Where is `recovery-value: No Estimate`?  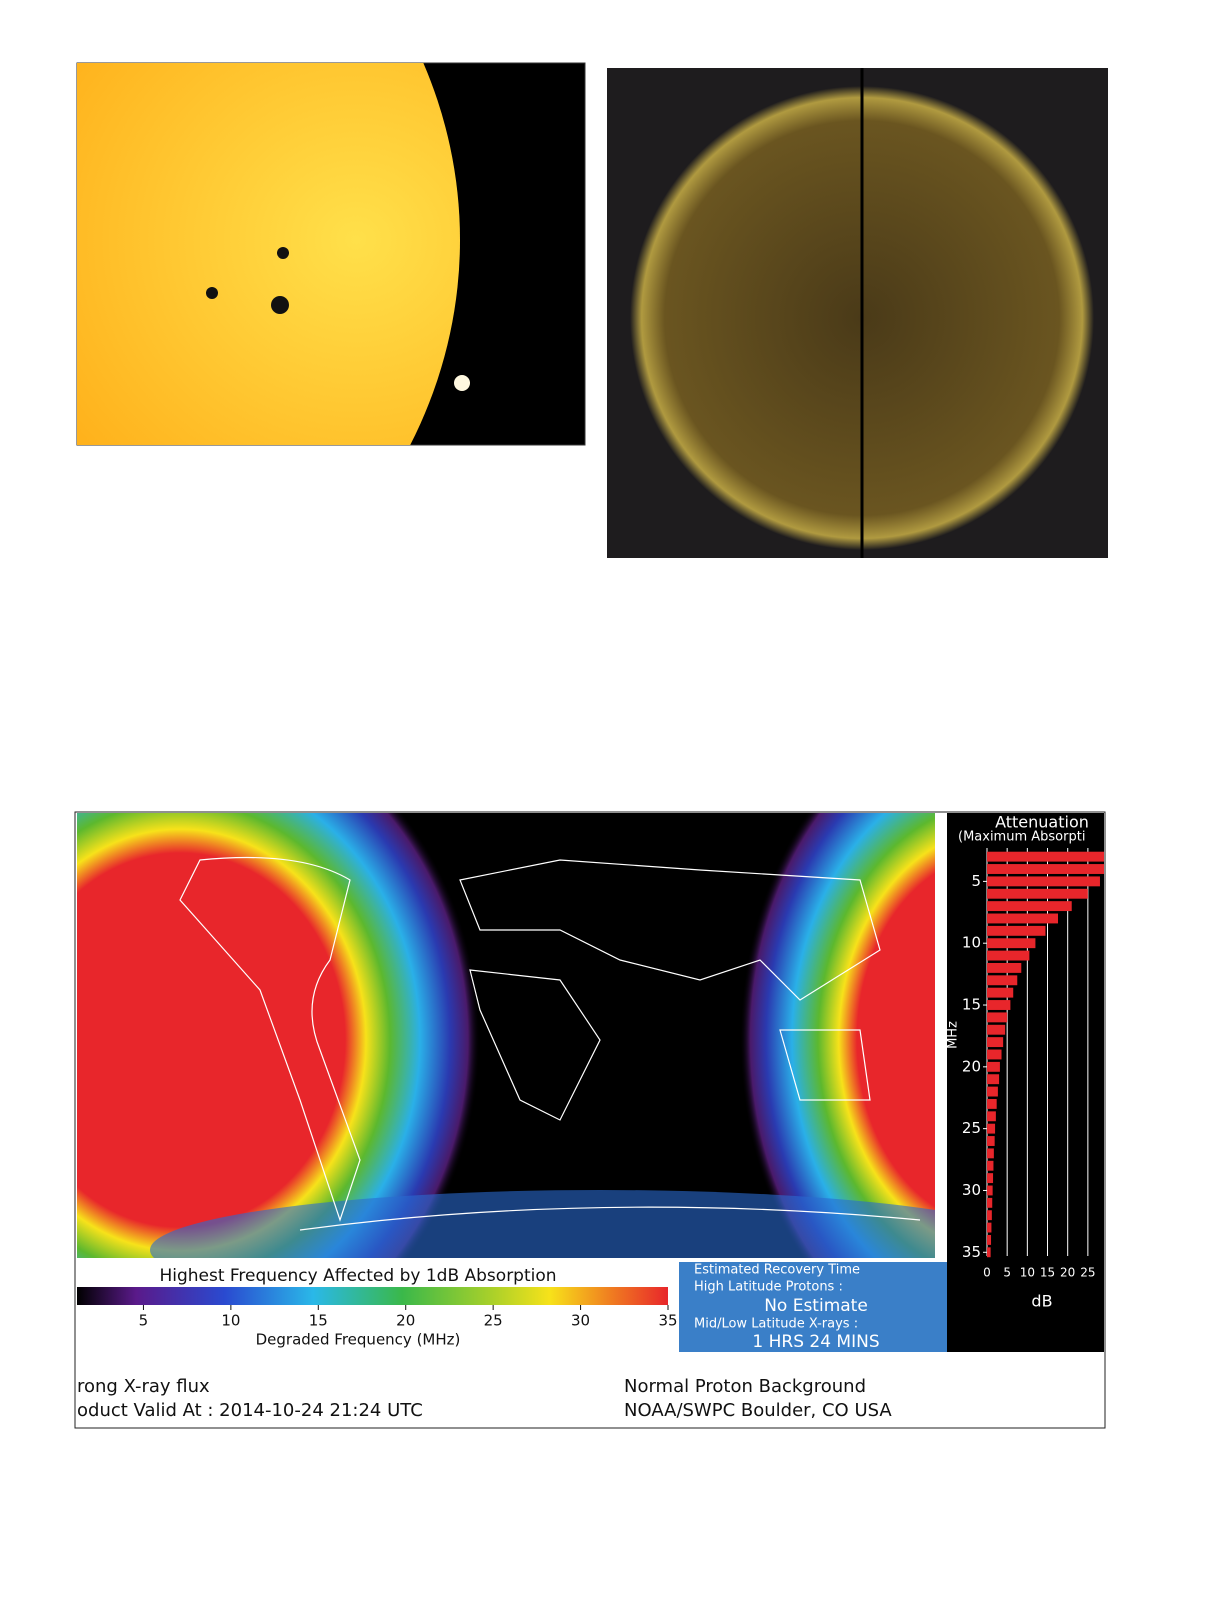 recovery-value: No Estimate is located at coordinates (816, 1306).